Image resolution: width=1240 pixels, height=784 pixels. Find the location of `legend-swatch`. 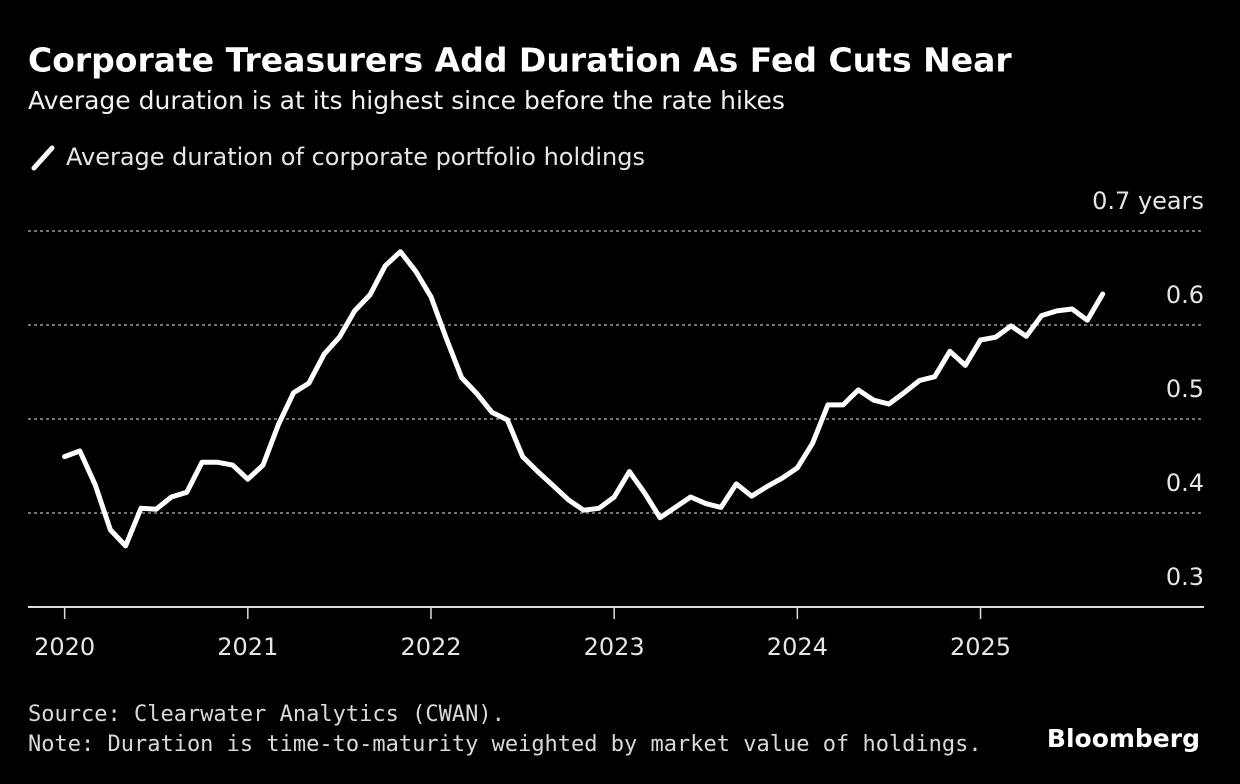

legend-swatch is located at coordinates (43, 158).